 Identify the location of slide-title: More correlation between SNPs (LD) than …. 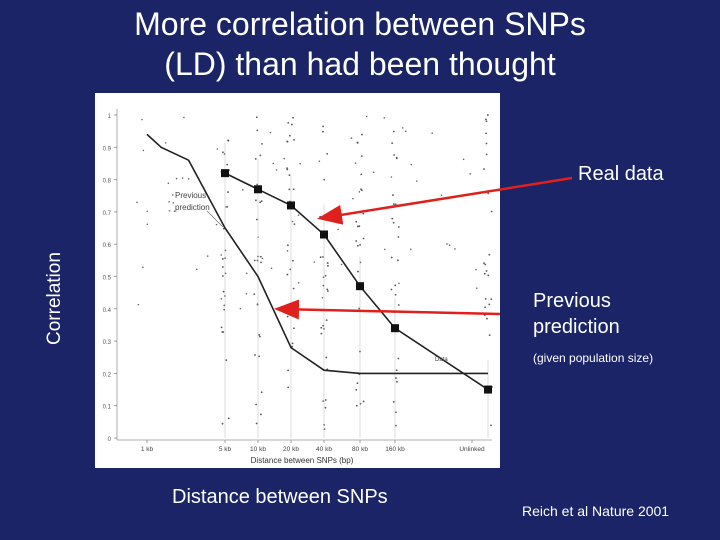
(360, 44).